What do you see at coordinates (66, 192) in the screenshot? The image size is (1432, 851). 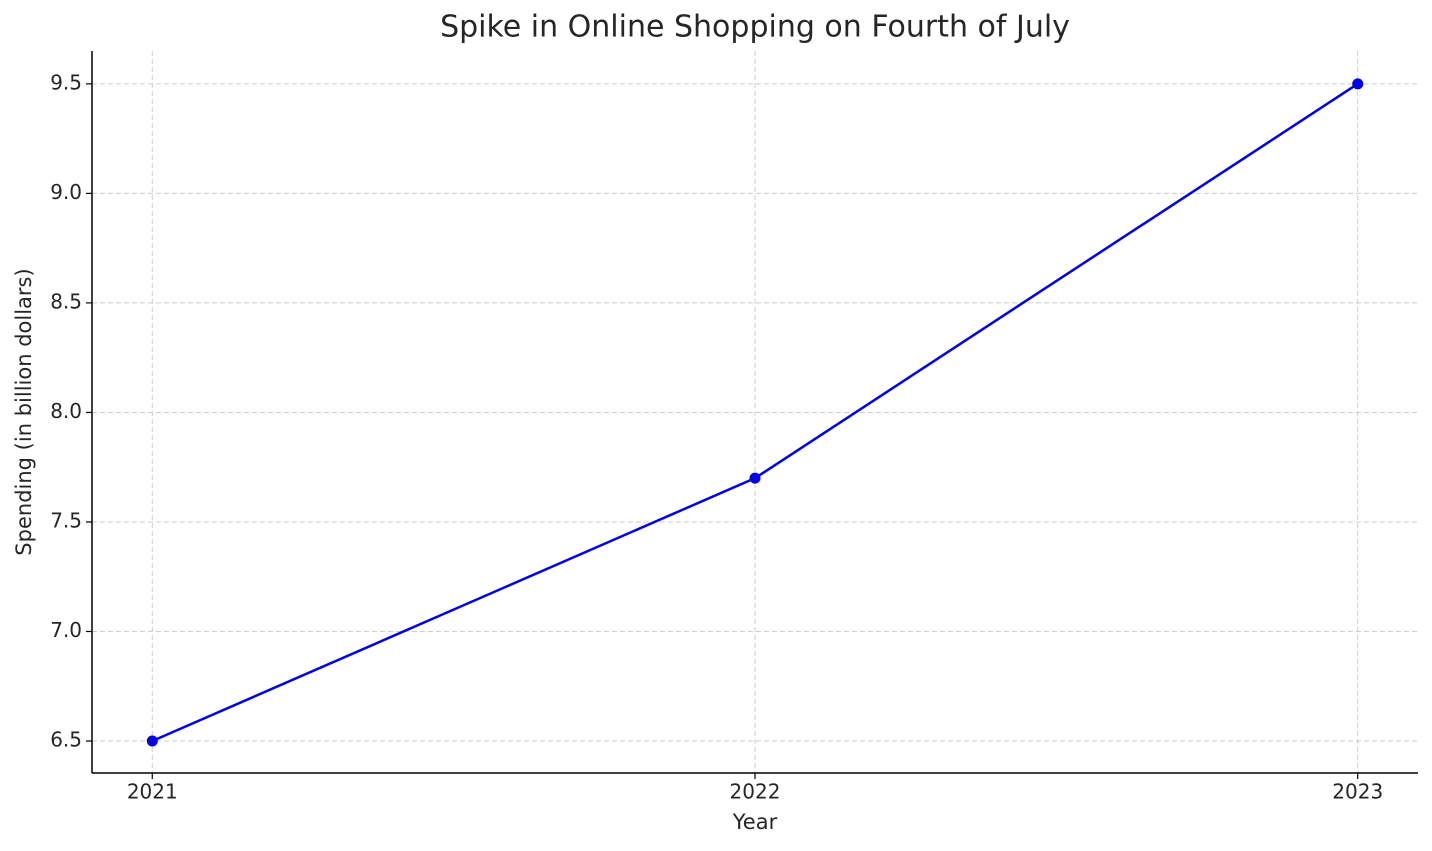 I see `y-tick-label: 9.0` at bounding box center [66, 192].